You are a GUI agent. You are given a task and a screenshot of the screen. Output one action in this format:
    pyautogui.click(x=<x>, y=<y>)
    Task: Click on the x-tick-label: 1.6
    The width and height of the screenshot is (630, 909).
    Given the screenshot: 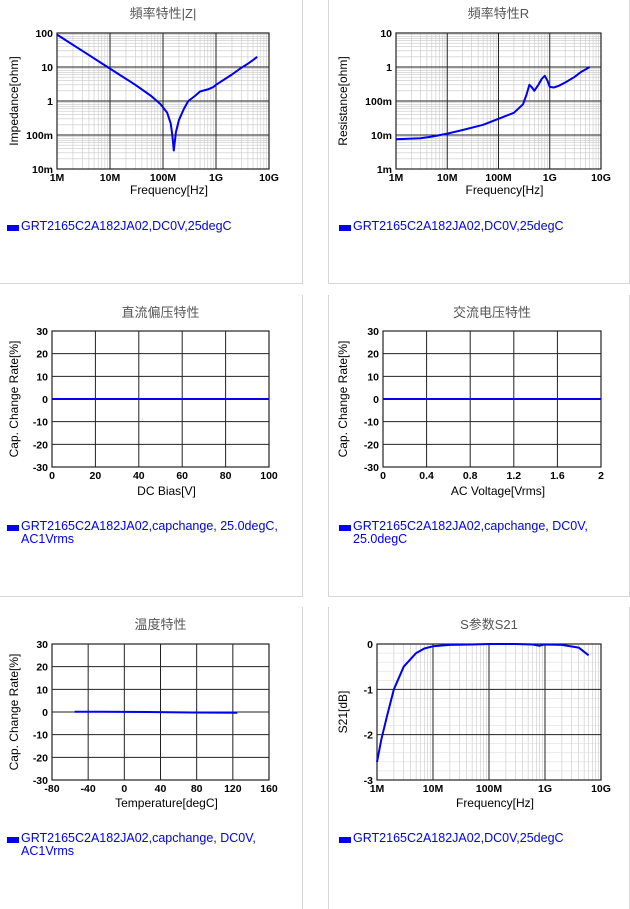 What is the action you would take?
    pyautogui.click(x=557, y=476)
    